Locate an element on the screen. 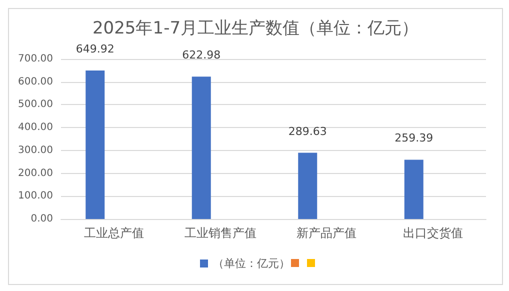 Image resolution: width=509 pixels, height=291 pixels. x-tick-label: 工业总产值 is located at coordinates (114, 233).